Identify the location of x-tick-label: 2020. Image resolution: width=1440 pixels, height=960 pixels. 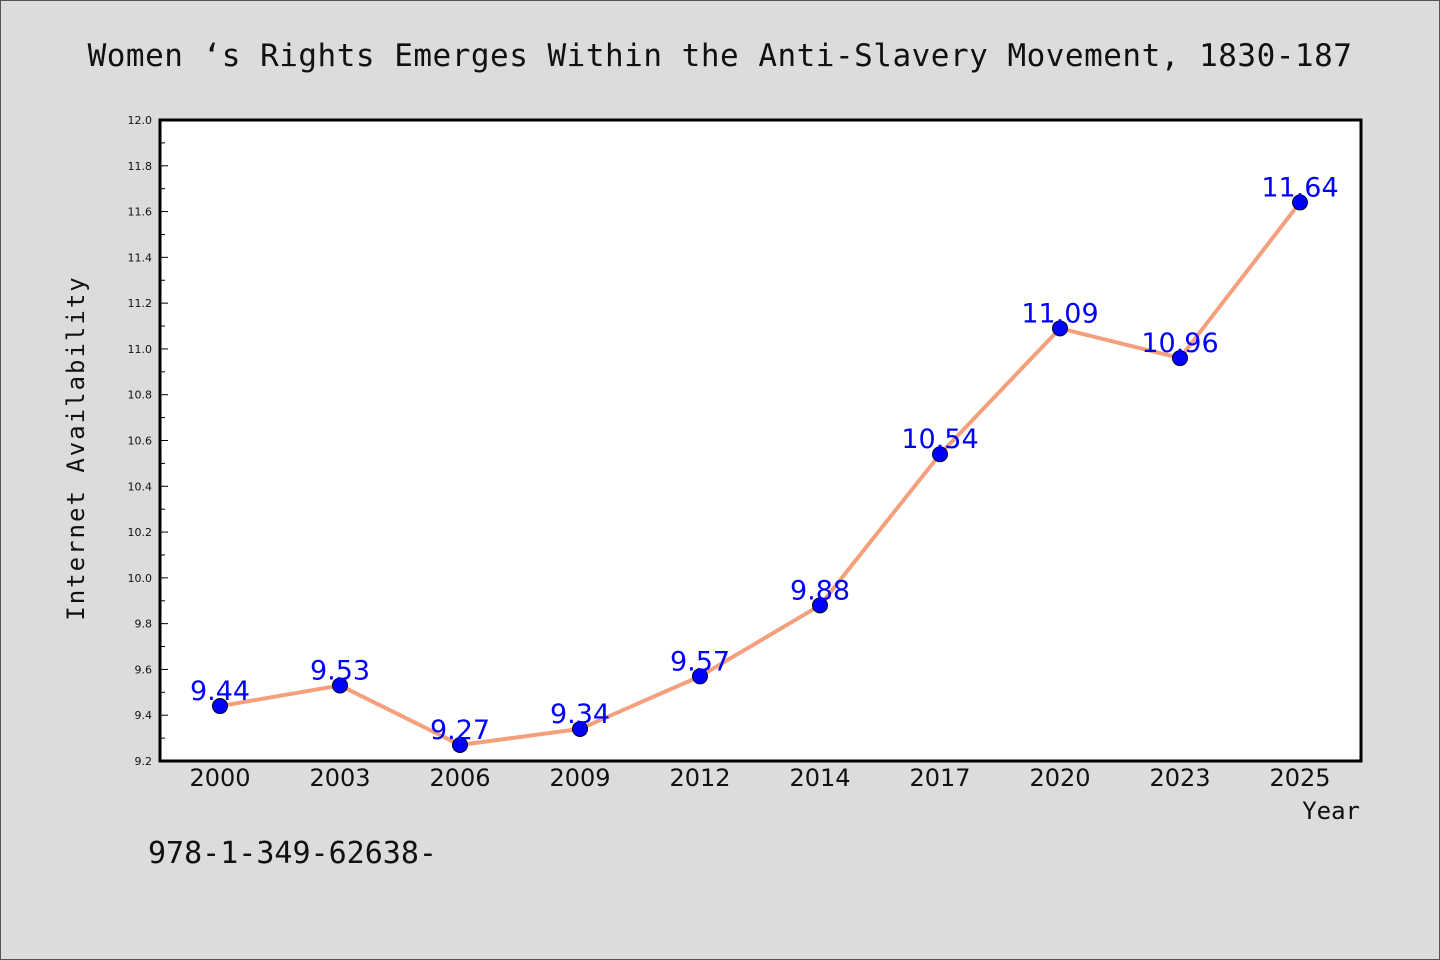
(1059, 778).